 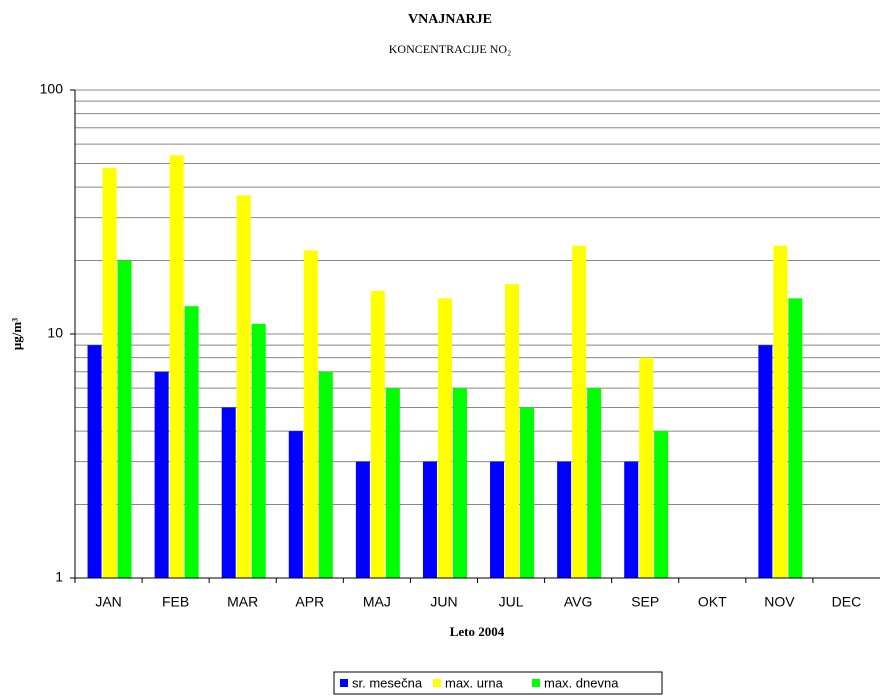 What do you see at coordinates (511, 602) in the screenshot?
I see `x-tick-label: JUL` at bounding box center [511, 602].